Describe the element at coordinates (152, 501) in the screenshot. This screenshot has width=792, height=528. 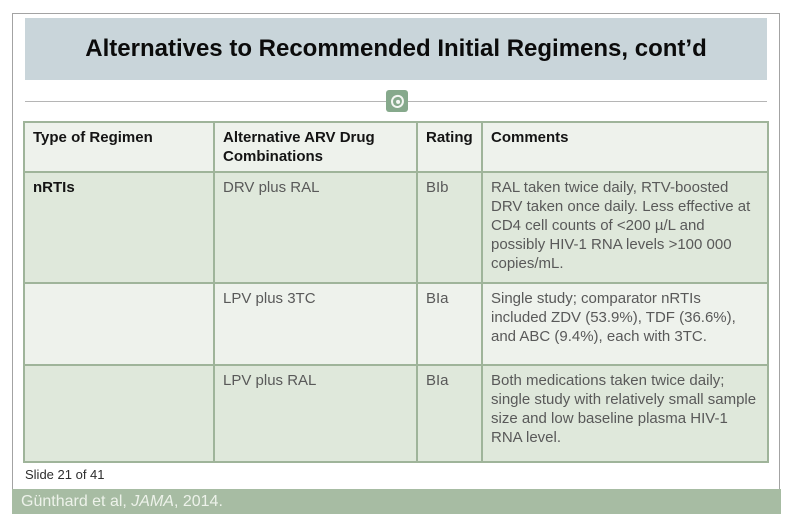
I see `citation-journal: JAMA` at that location.